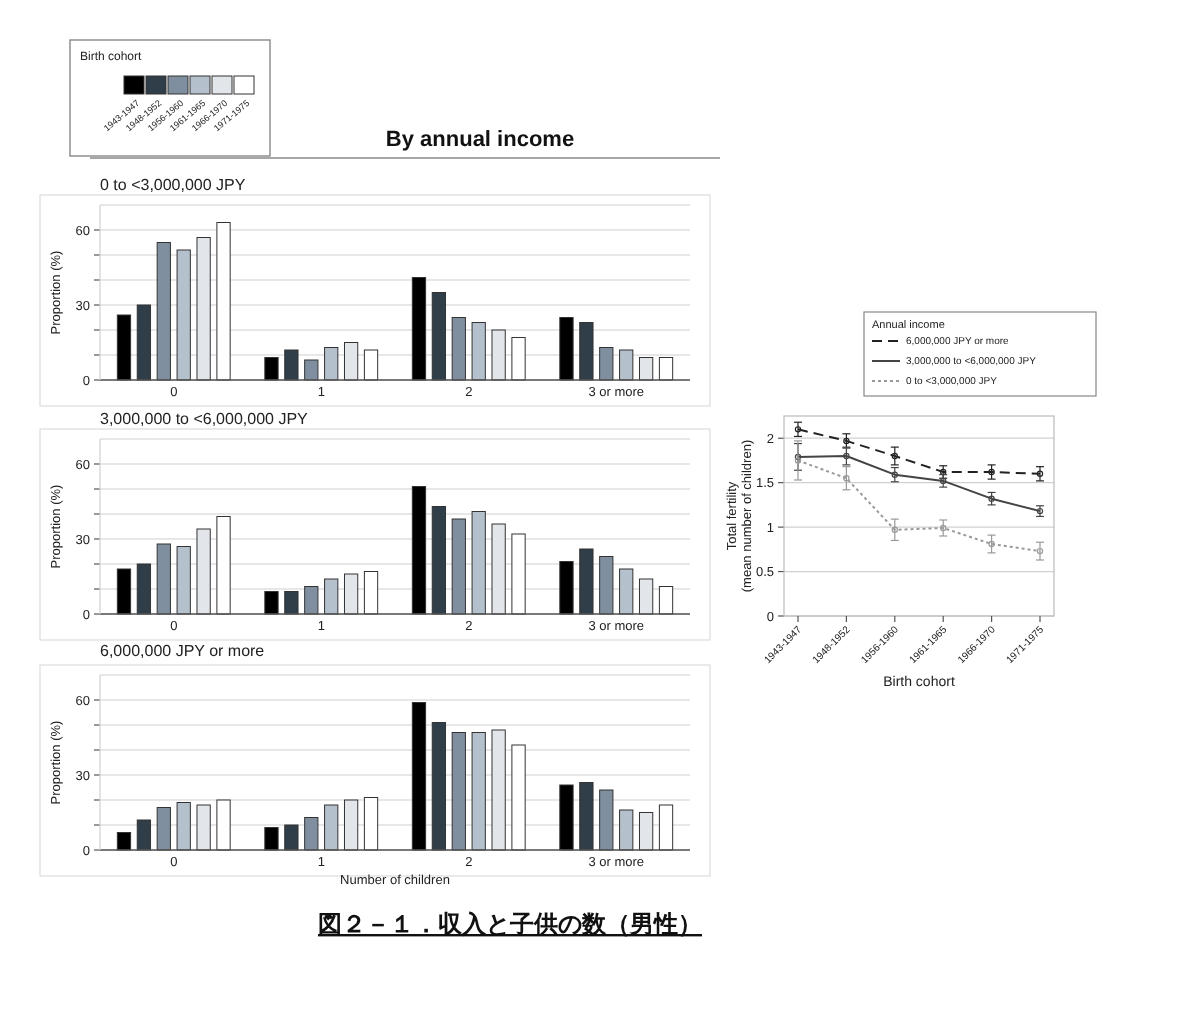 This screenshot has height=1012, width=1200. What do you see at coordinates (173, 185) in the screenshot?
I see `chart-title: 0 to <3,000,000 JPY` at bounding box center [173, 185].